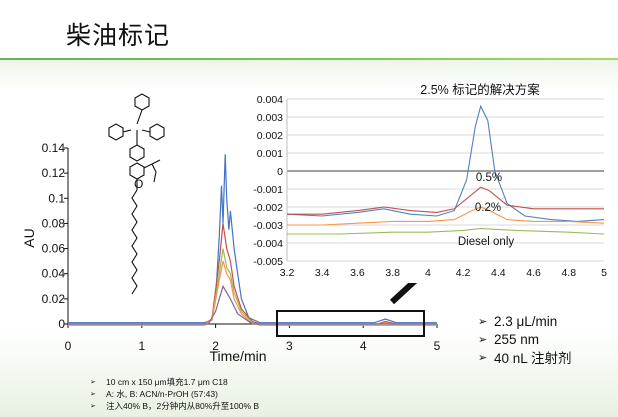 This screenshot has height=417, width=618. I want to click on inset-x-tick-label: 5, so click(604, 273).